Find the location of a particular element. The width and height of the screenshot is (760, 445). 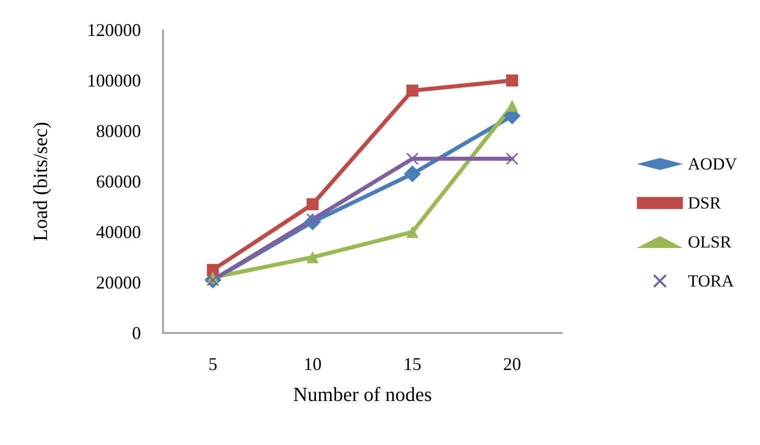

y-axis-title: Load (bits/sec) is located at coordinates (41, 182).